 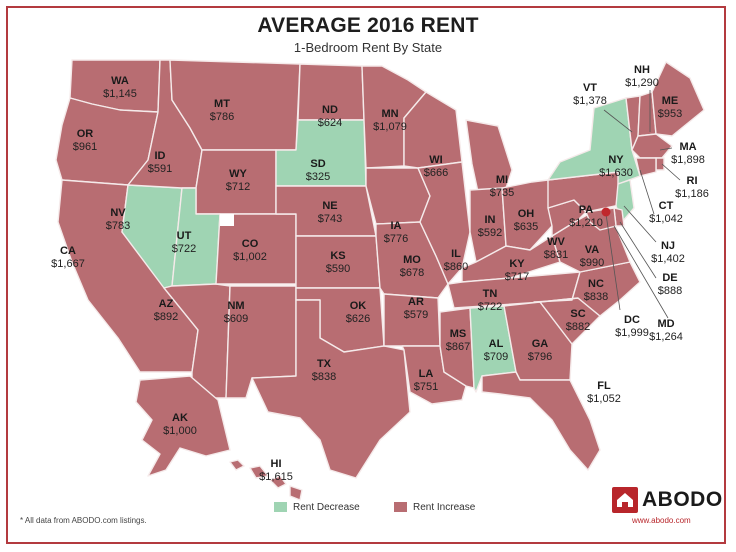 I want to click on state-rent: $1,999, so click(x=632, y=333).